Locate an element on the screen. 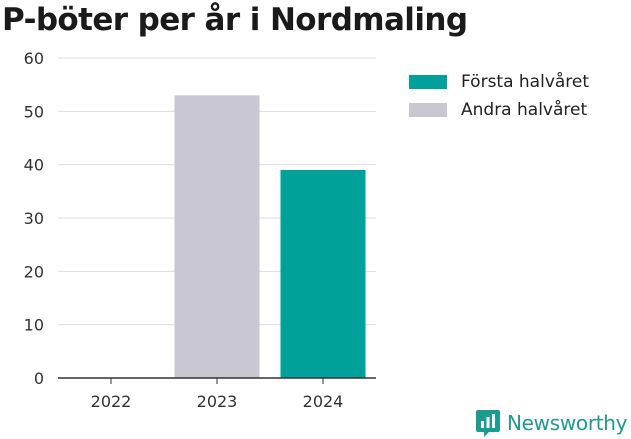  y-tick-label: 10 is located at coordinates (34, 325).